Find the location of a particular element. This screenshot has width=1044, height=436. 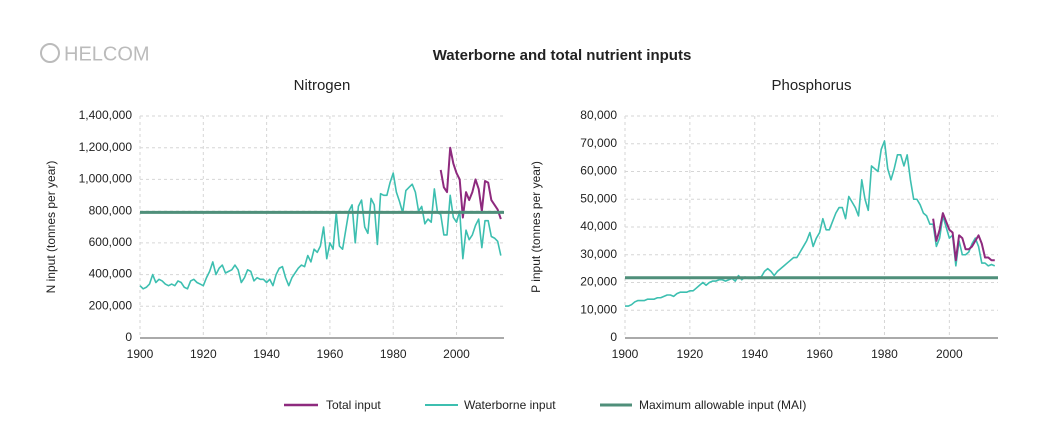

y-axis-label: N input (tonnes per year) is located at coordinates (51, 227).